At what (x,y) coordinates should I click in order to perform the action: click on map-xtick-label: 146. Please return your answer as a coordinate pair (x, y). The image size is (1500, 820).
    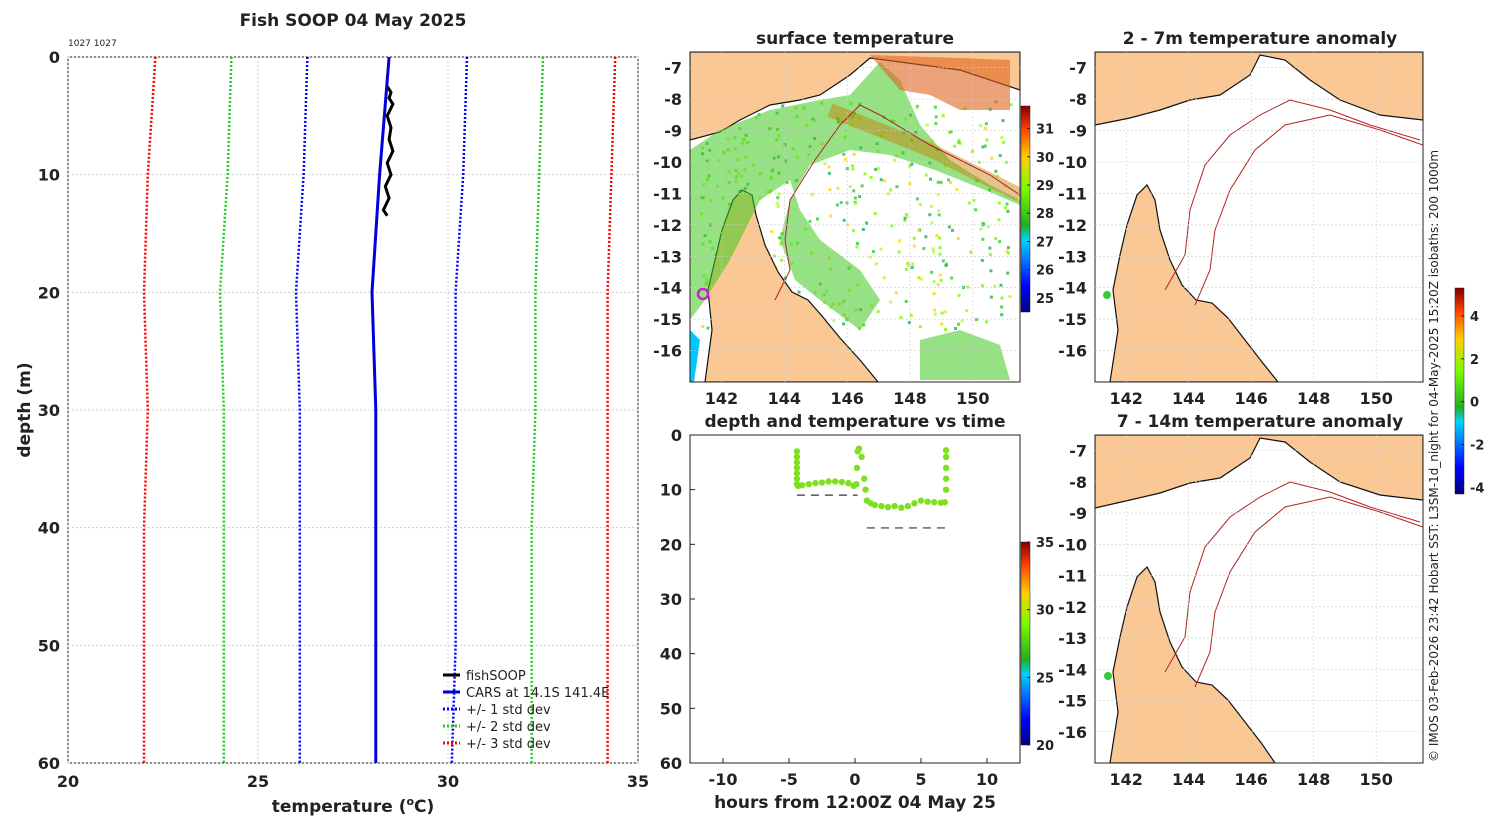
    Looking at the image, I should click on (1250, 779).